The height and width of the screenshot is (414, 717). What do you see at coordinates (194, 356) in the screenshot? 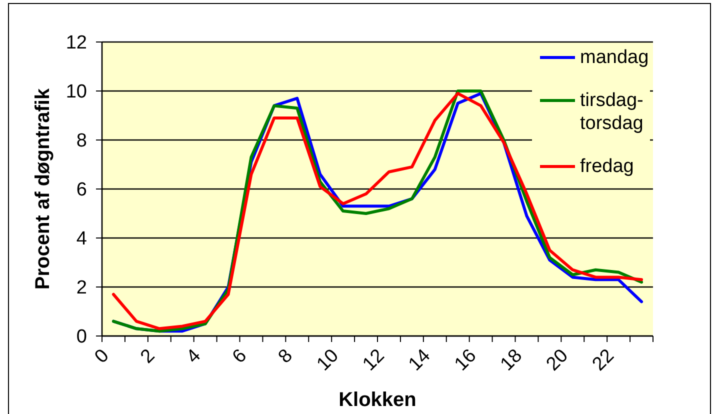
I see `x-tick-label: 4` at bounding box center [194, 356].